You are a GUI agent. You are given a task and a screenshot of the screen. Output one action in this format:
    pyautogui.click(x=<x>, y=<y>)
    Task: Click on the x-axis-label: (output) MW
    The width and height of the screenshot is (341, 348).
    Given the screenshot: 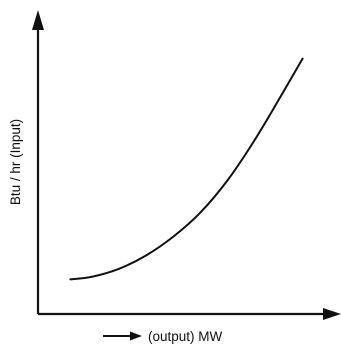 What is the action you would take?
    pyautogui.click(x=185, y=336)
    